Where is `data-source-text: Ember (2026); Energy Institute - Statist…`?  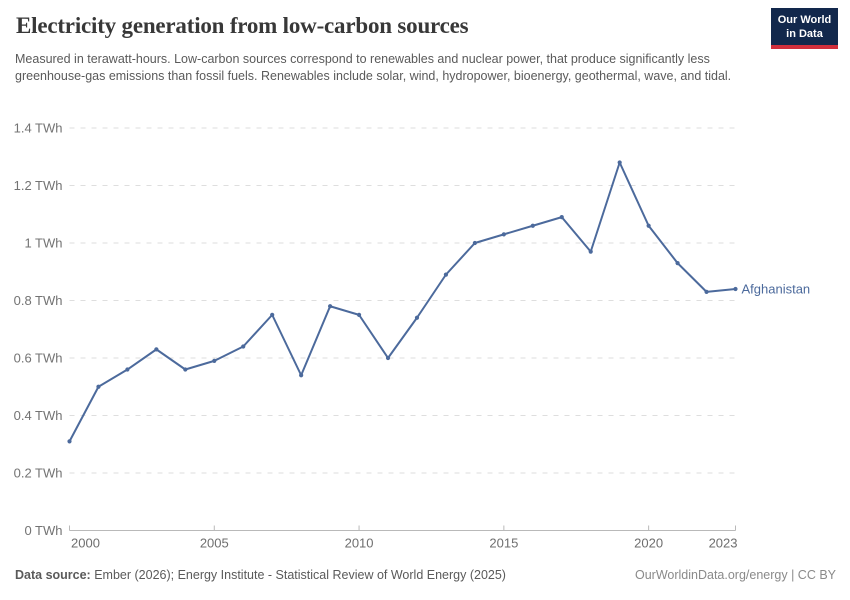 data-source-text: Ember (2026); Energy Institute - Statist… is located at coordinates (298, 575).